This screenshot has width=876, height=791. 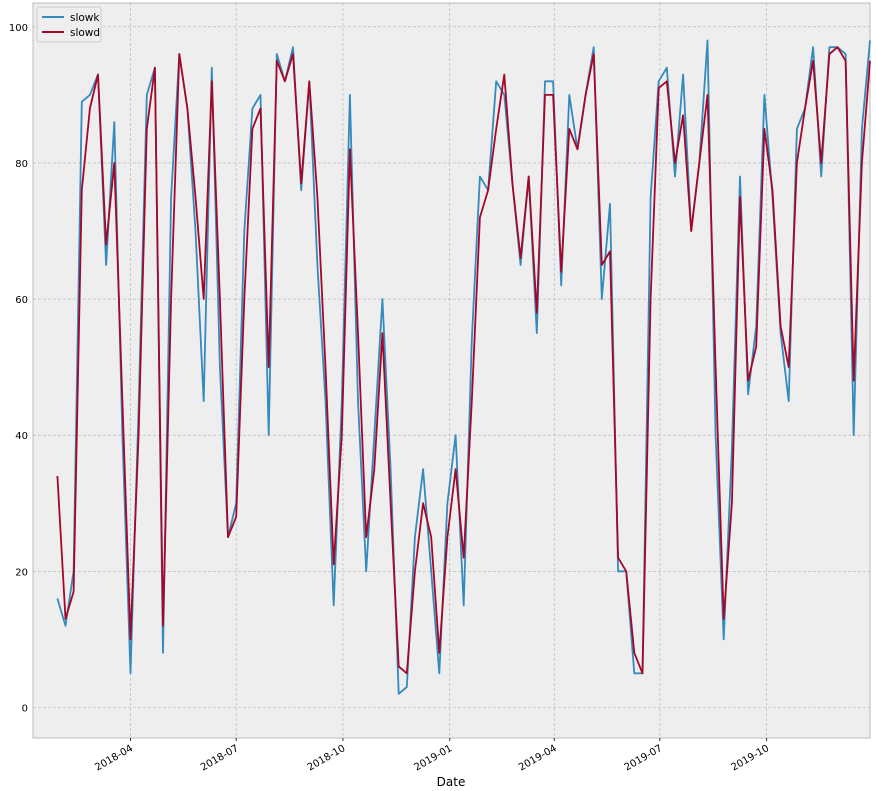 What do you see at coordinates (114, 758) in the screenshot?
I see `x-tick-label: 2018-04` at bounding box center [114, 758].